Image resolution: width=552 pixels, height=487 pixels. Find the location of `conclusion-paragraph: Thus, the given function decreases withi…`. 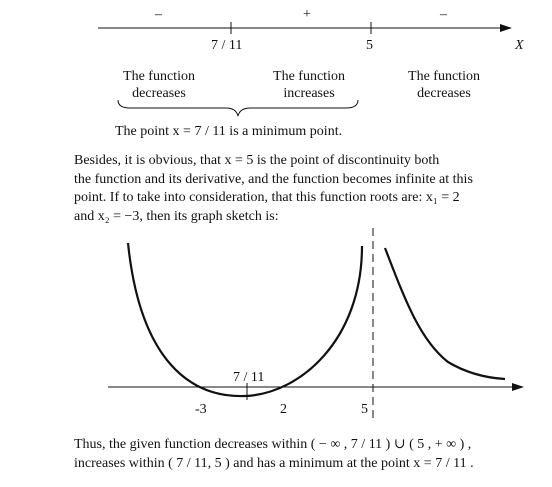

conclusion-paragraph: Thus, the given function decreases withi… is located at coordinates (312, 454).